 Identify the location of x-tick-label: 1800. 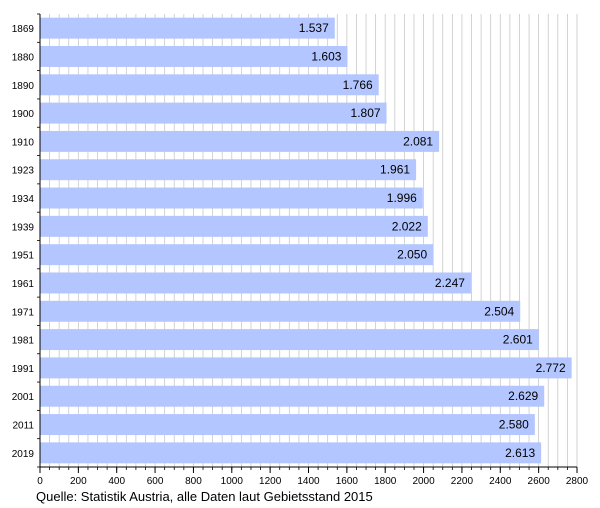
(385, 481).